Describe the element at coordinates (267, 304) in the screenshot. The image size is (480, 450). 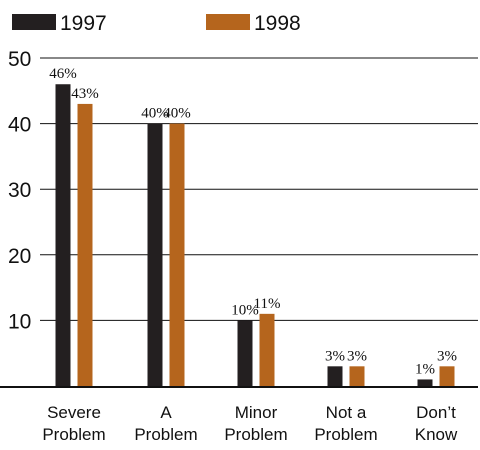
I see `data-label-1998-2: 11%` at that location.